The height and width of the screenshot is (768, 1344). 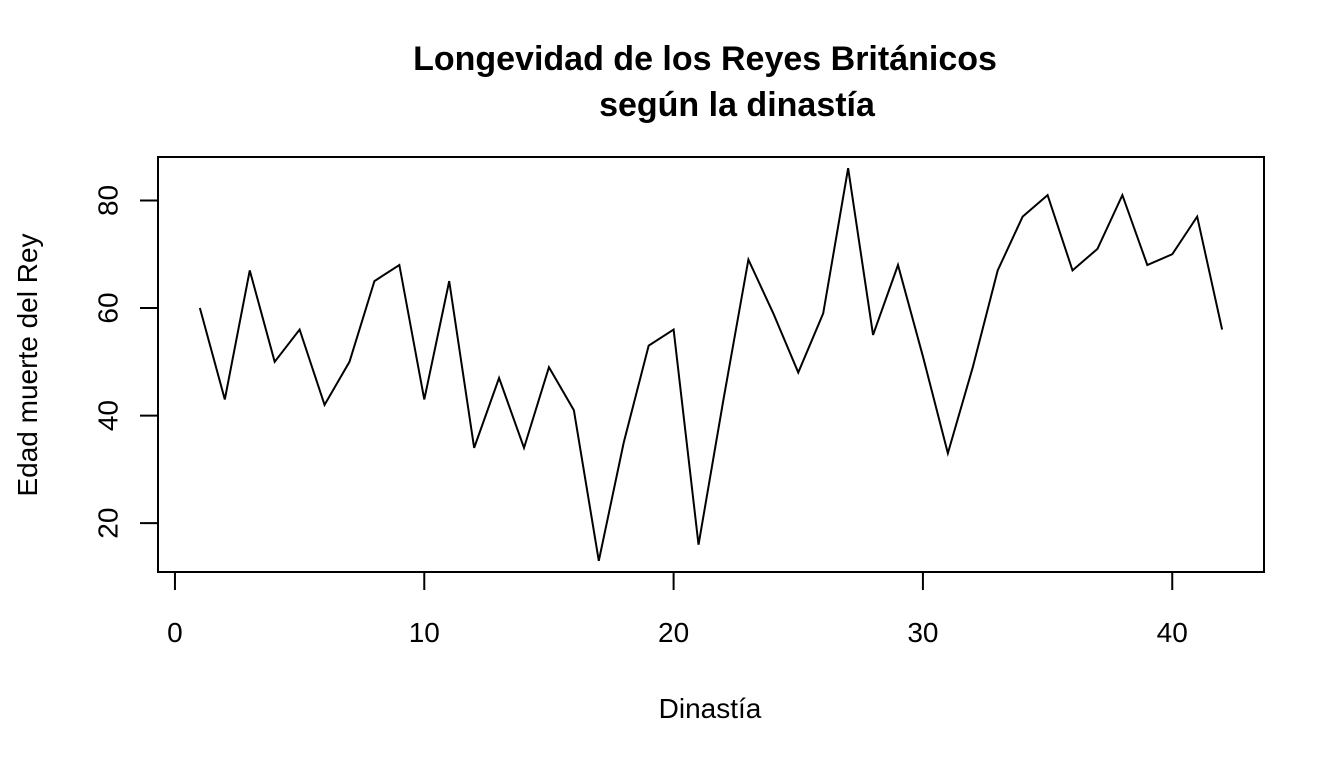 I want to click on y-tick-label: 40, so click(x=107, y=415).